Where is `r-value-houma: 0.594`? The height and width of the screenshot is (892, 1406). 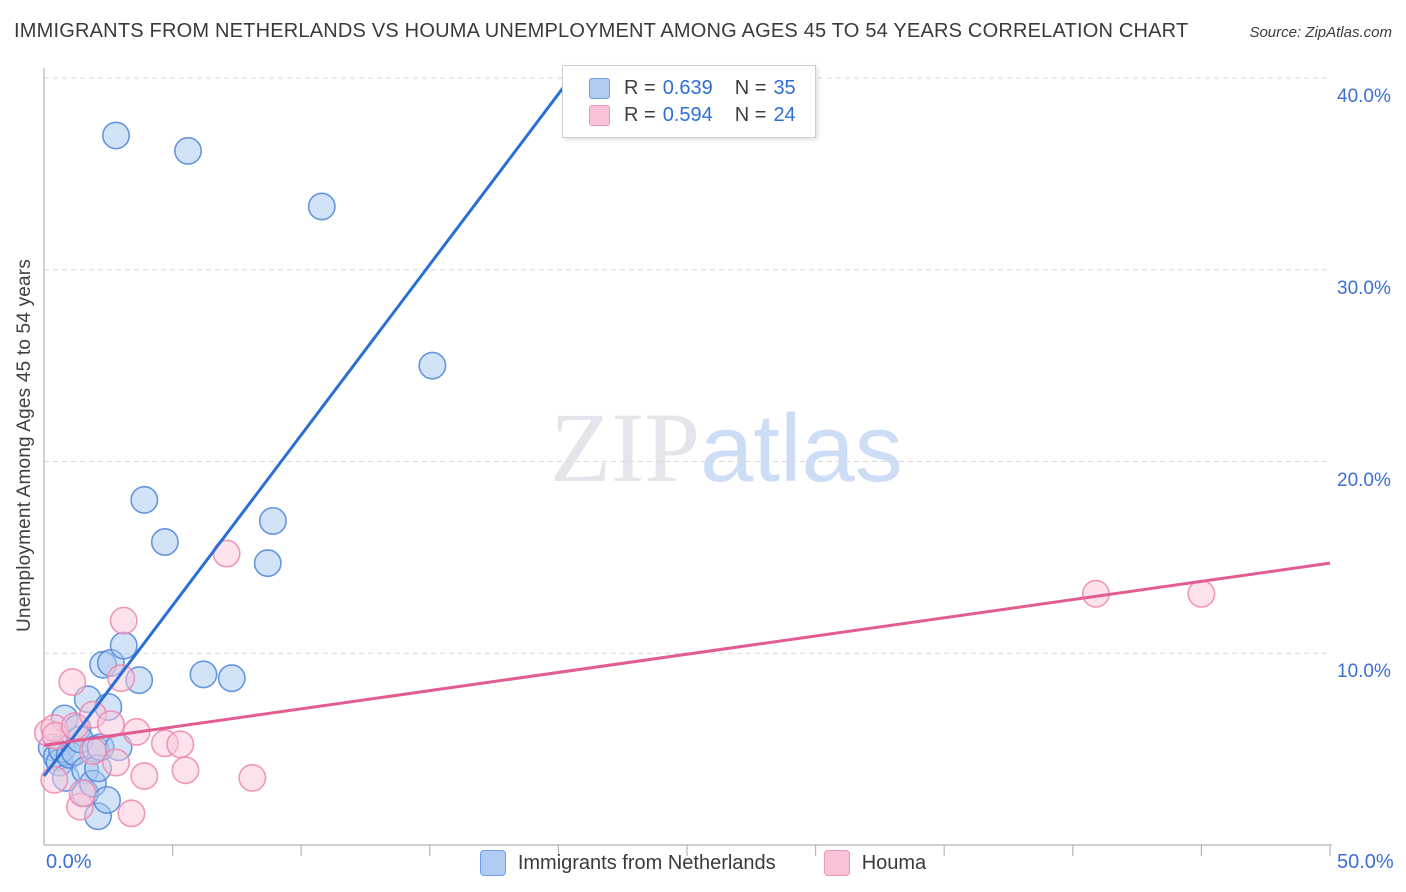 r-value-houma: 0.594 is located at coordinates (687, 114).